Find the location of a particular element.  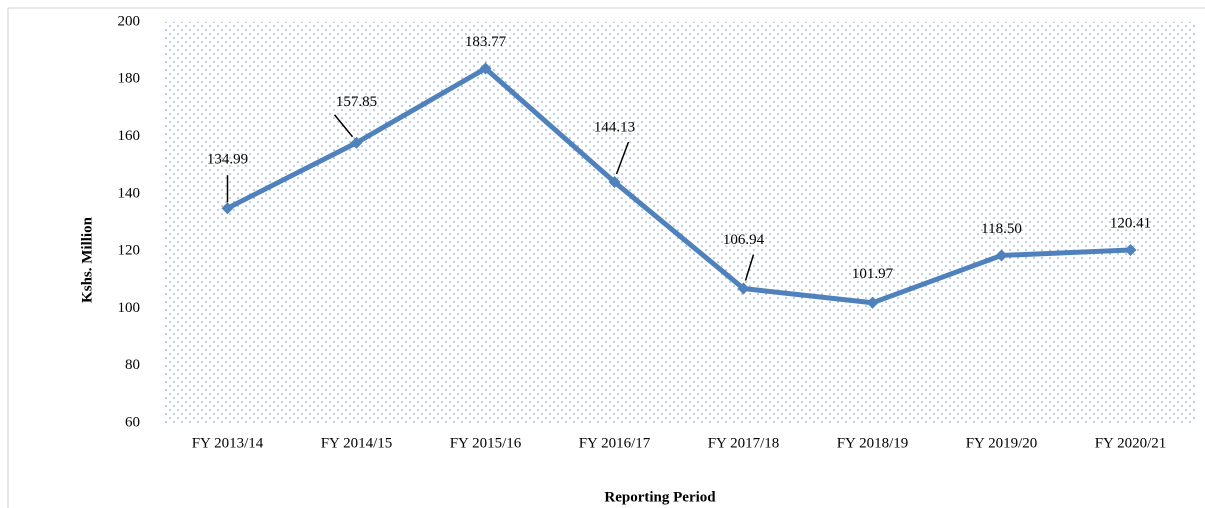

data-label: 157.85 is located at coordinates (356, 102).